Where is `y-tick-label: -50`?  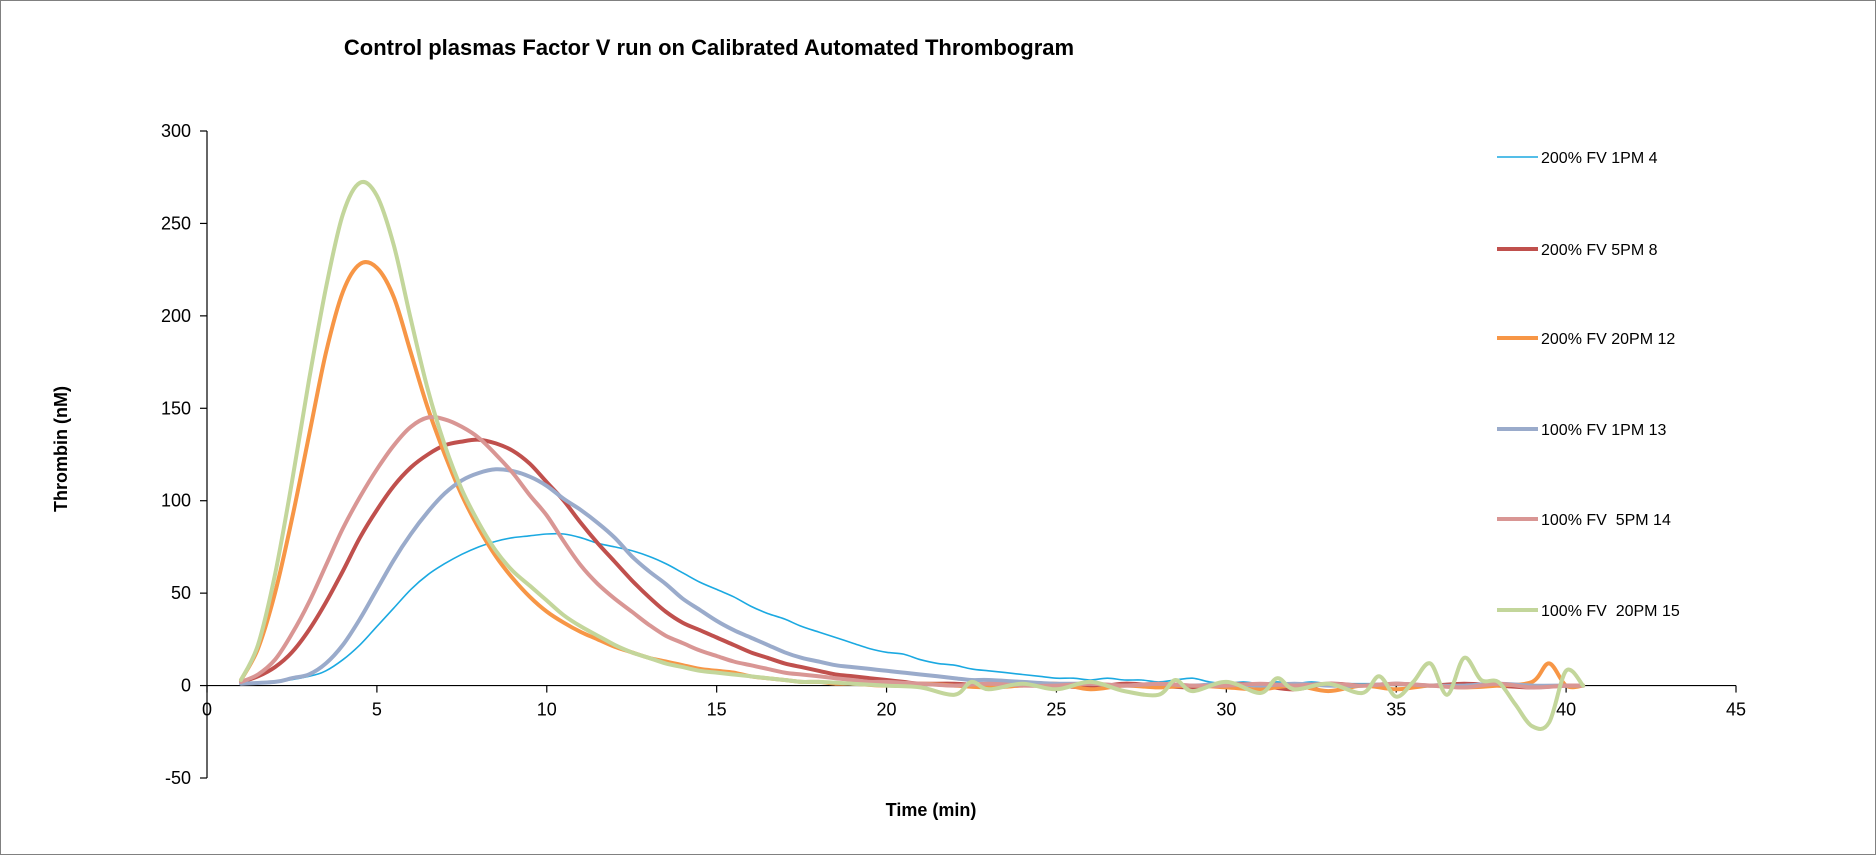 y-tick-label: -50 is located at coordinates (178, 778).